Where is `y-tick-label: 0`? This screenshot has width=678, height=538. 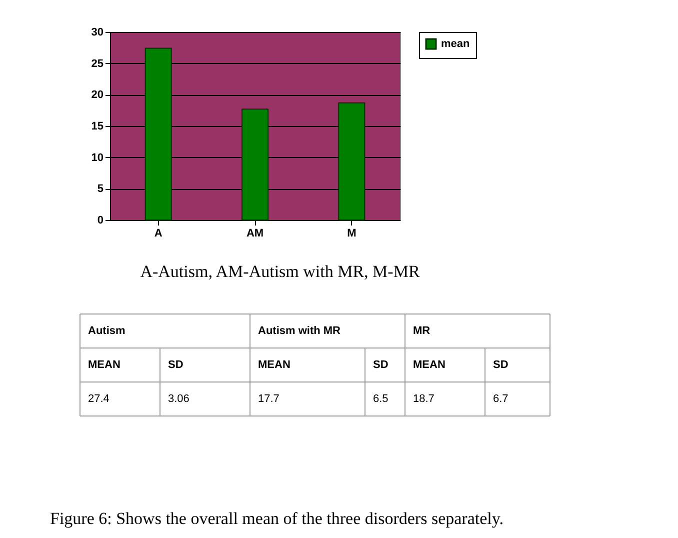
y-tick-label: 0 is located at coordinates (100, 220).